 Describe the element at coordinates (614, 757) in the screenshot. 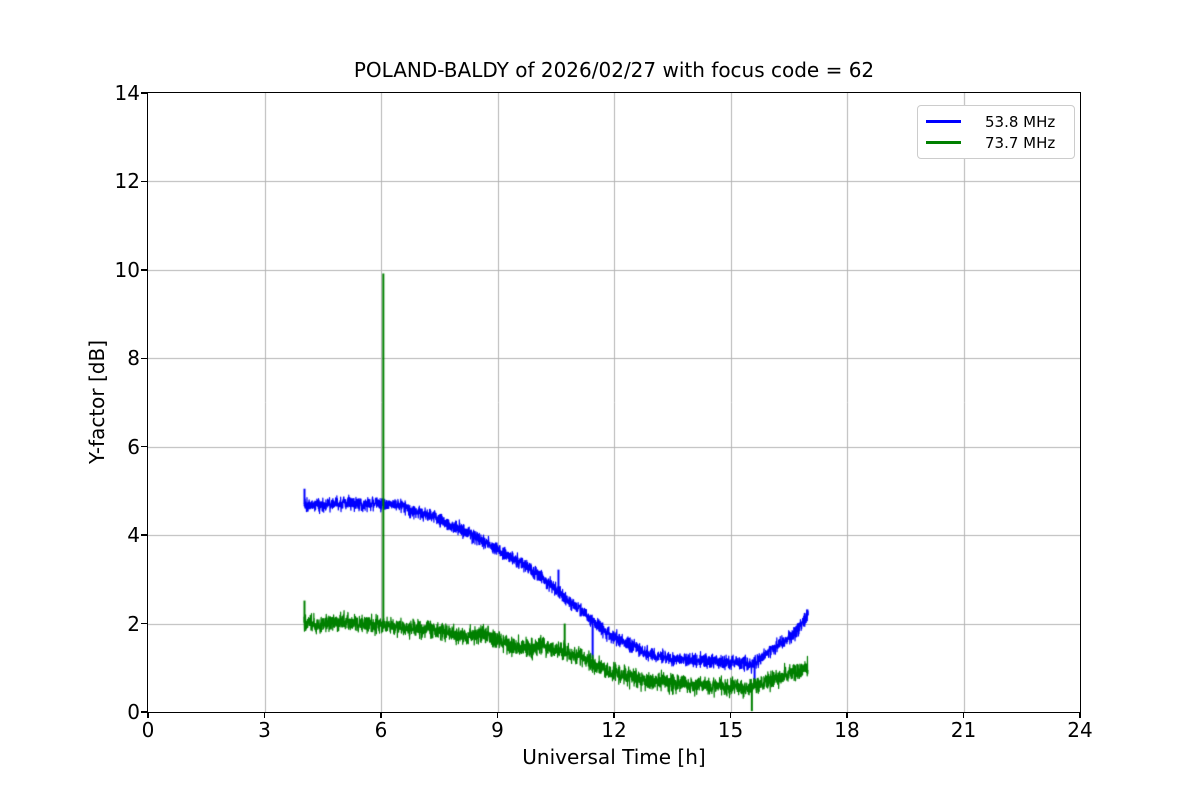

I see `x-axis-label: Universal Time [h]` at that location.